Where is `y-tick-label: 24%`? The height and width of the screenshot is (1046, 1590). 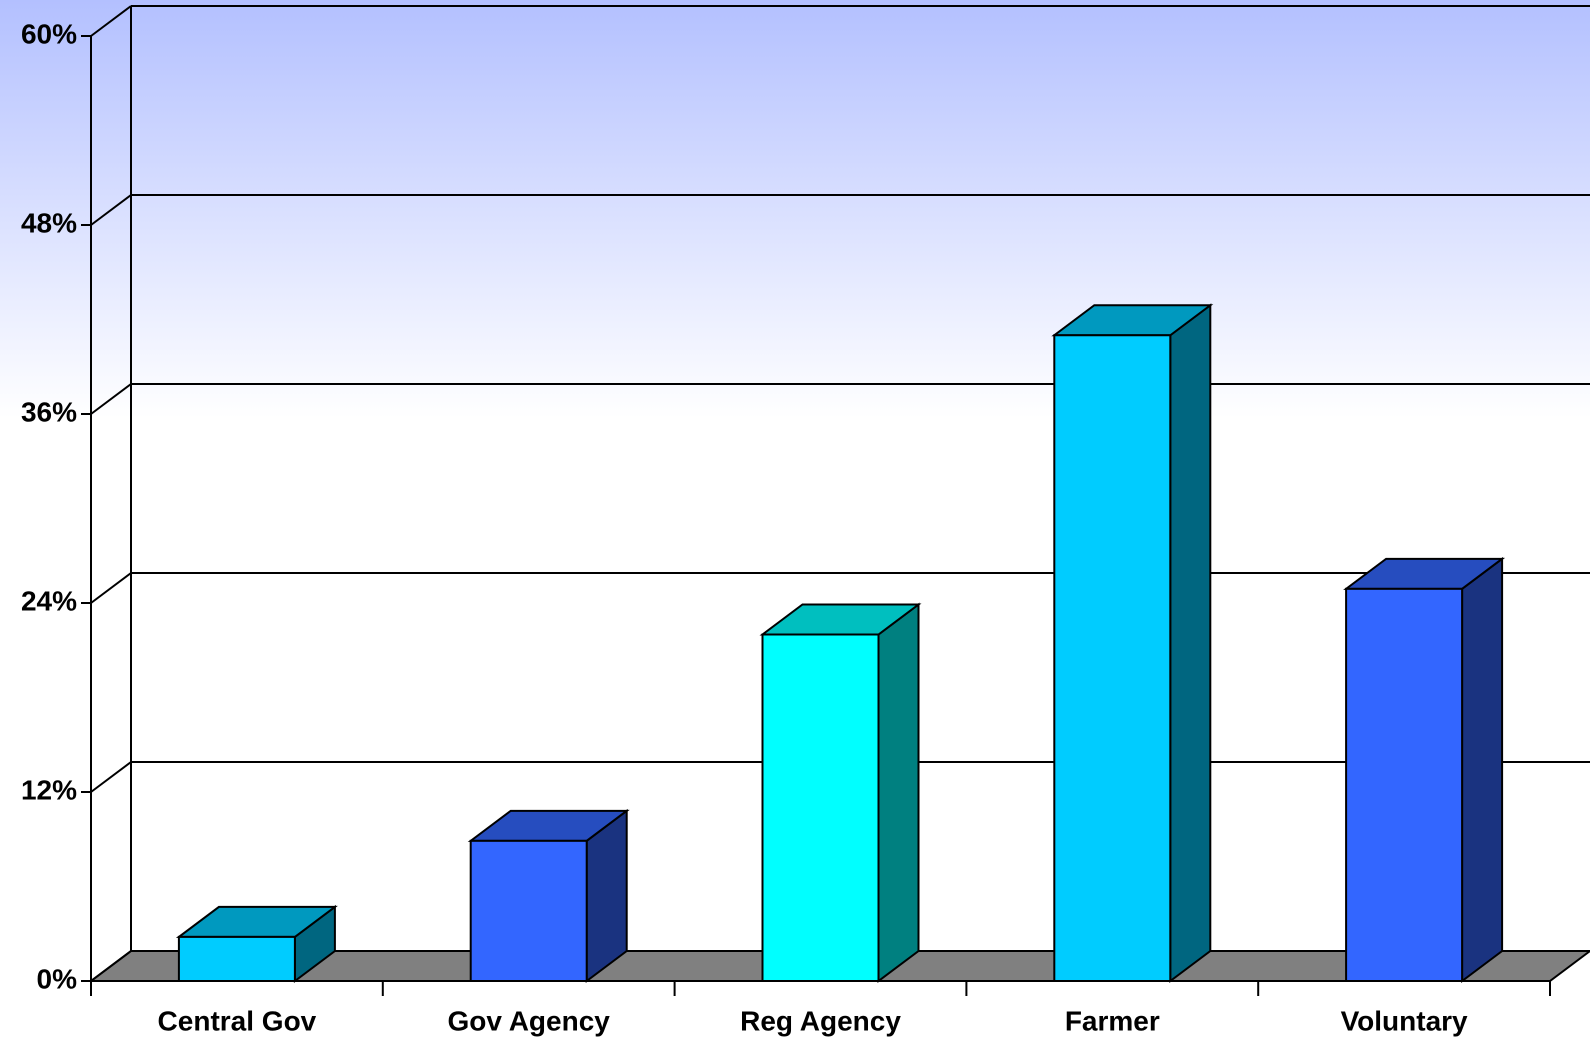
y-tick-label: 24% is located at coordinates (49, 600).